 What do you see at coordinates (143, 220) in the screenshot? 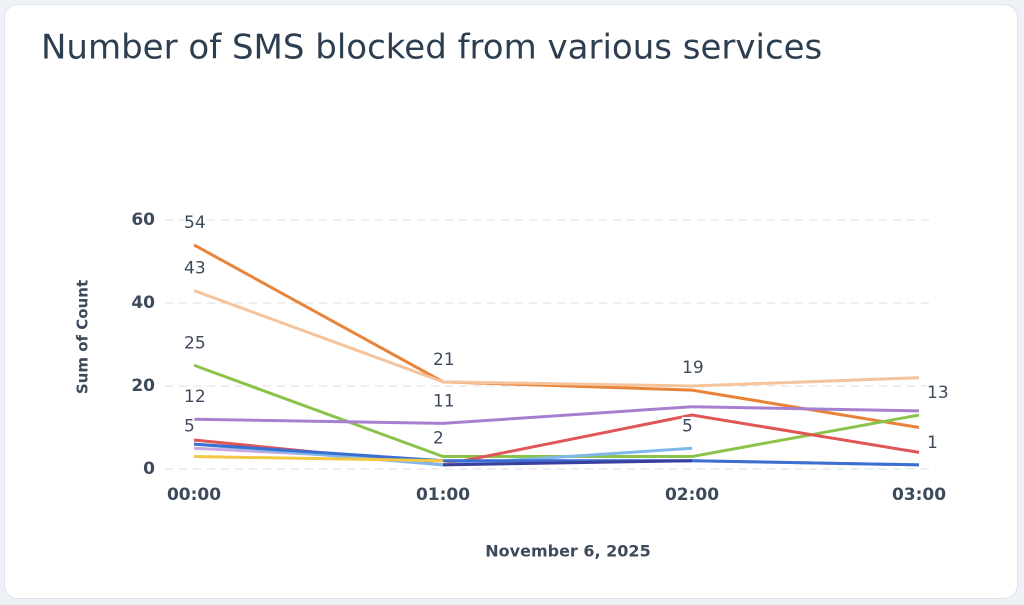
I see `y-tick-label: 60` at bounding box center [143, 220].